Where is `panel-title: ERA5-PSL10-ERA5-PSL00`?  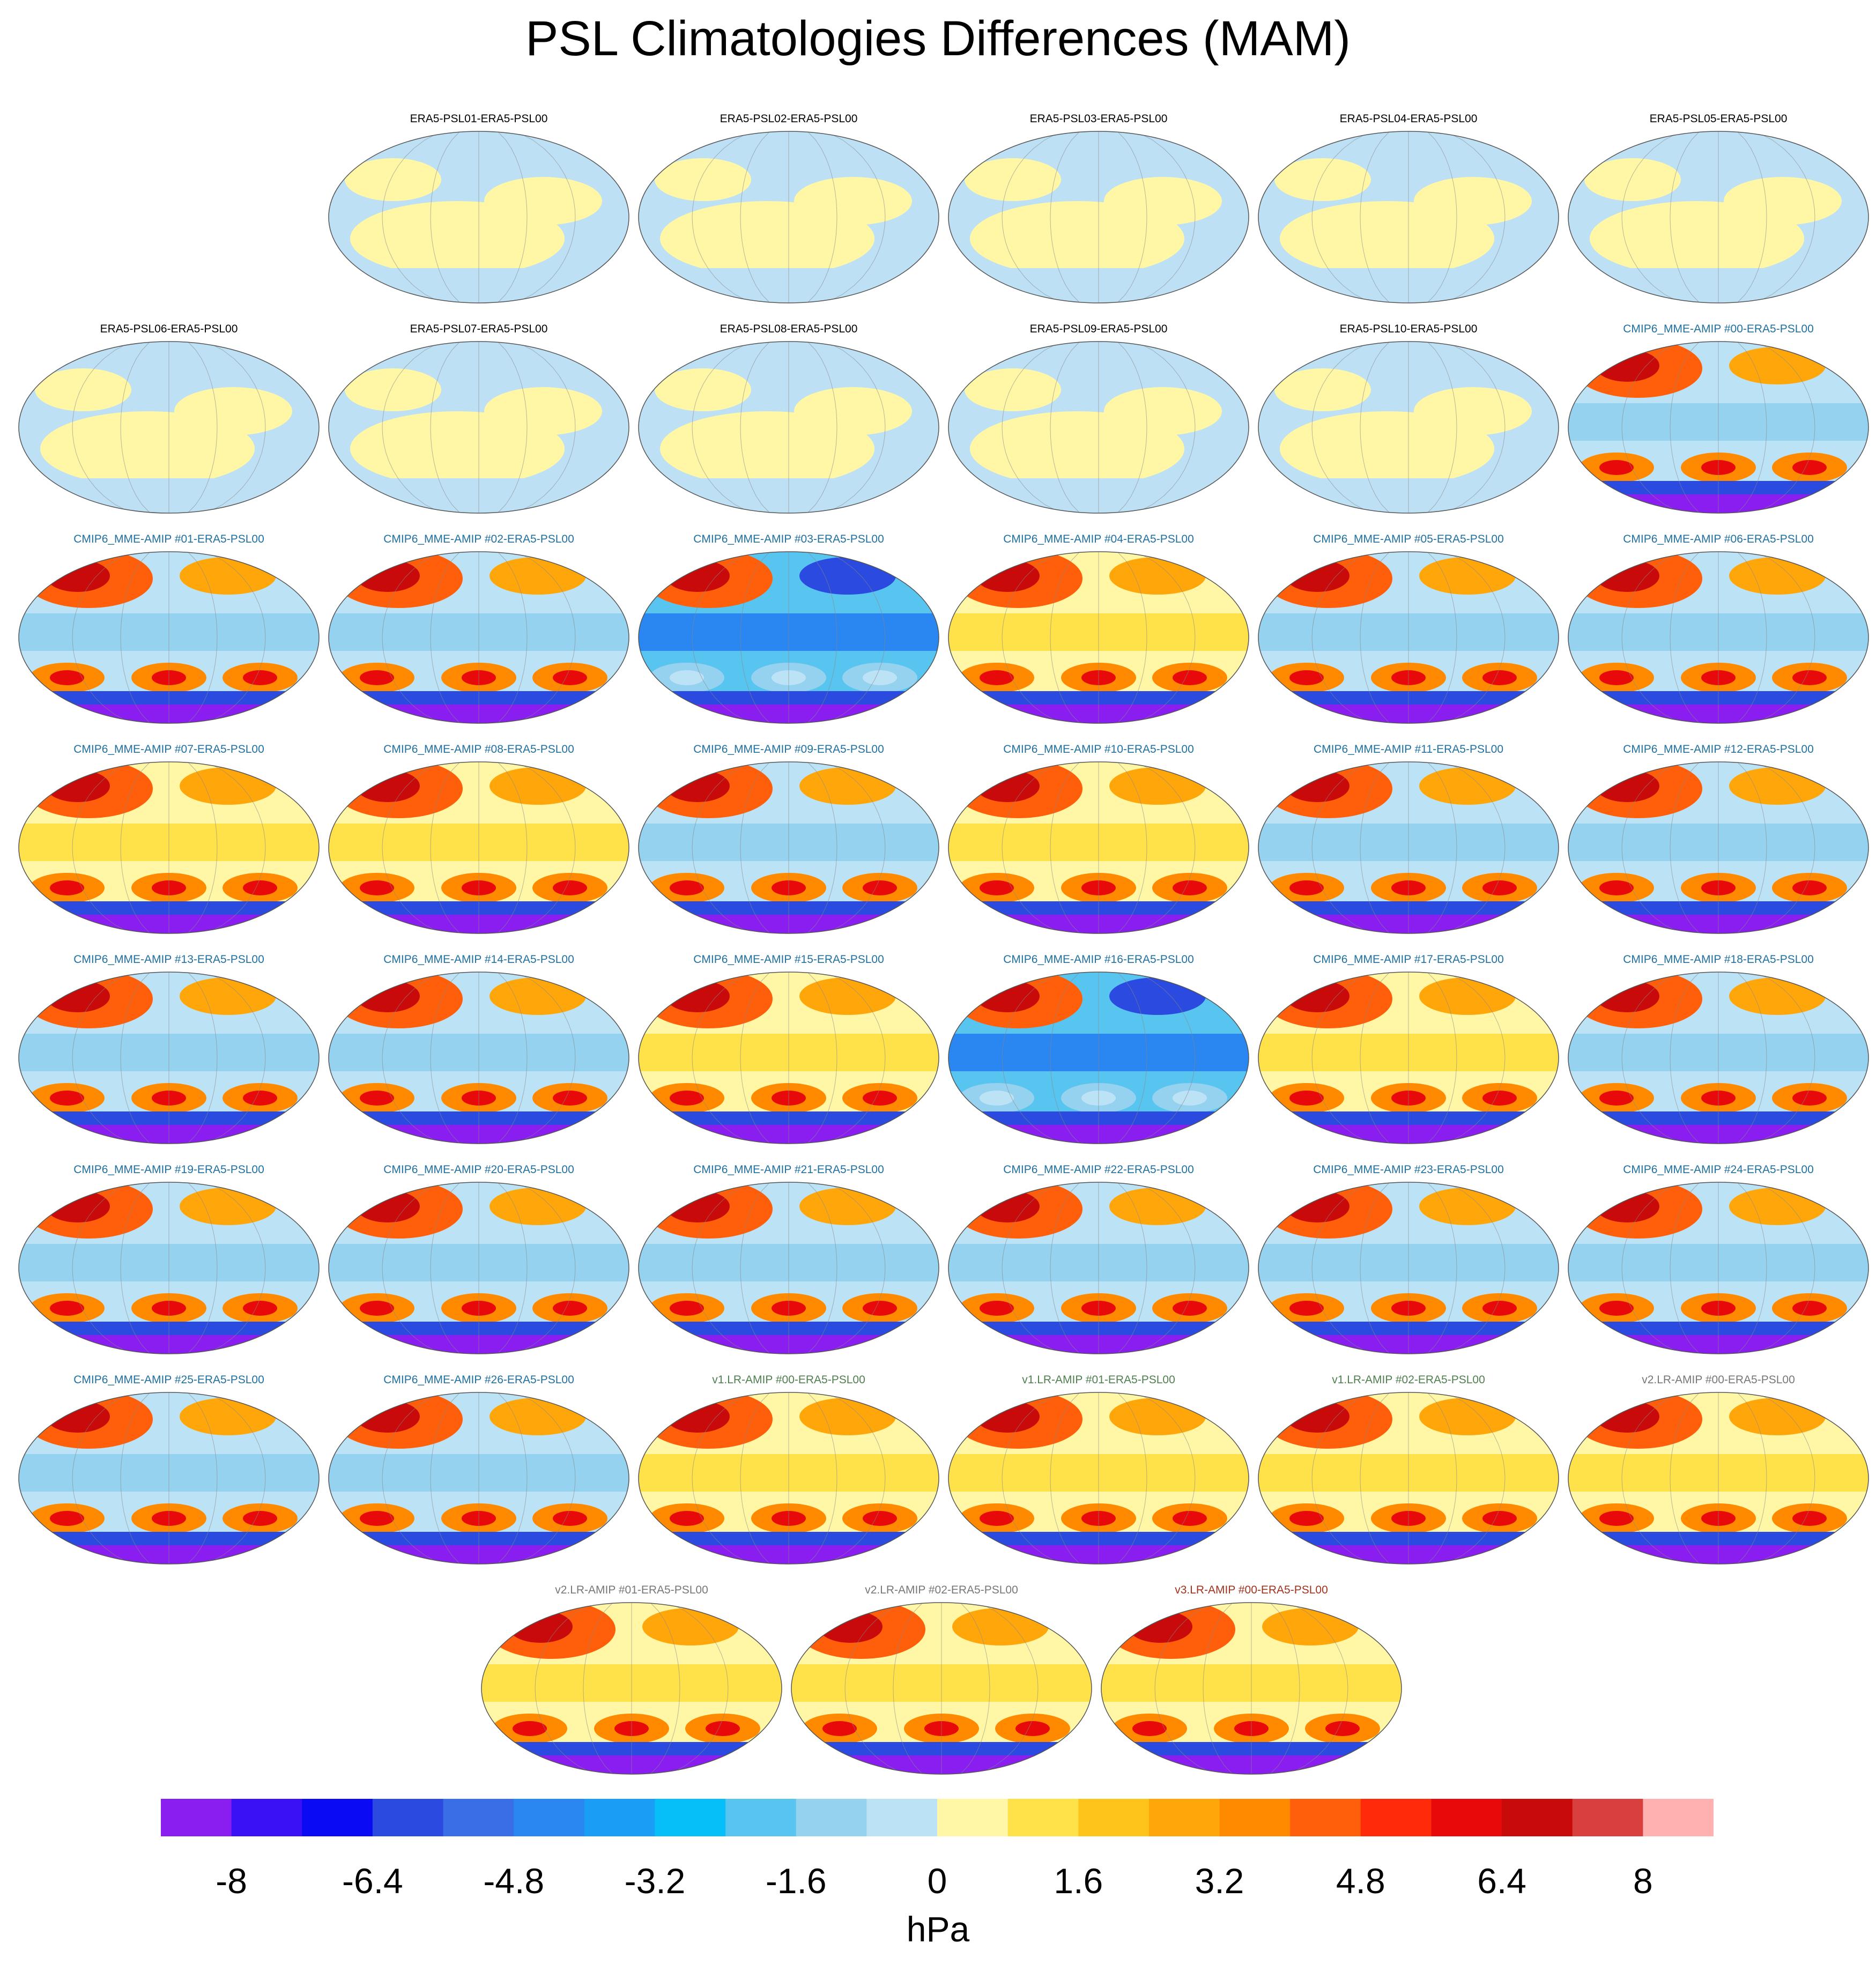 panel-title: ERA5-PSL10-ERA5-PSL00 is located at coordinates (1409, 329).